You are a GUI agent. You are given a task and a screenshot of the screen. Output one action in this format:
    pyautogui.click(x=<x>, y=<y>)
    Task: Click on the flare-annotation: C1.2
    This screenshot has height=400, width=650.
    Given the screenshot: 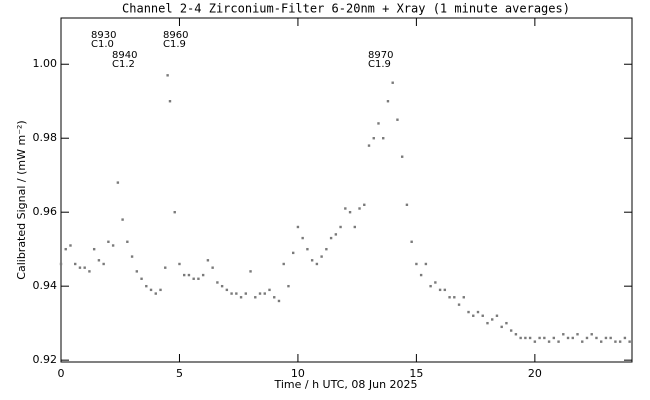 What is the action you would take?
    pyautogui.click(x=123, y=64)
    